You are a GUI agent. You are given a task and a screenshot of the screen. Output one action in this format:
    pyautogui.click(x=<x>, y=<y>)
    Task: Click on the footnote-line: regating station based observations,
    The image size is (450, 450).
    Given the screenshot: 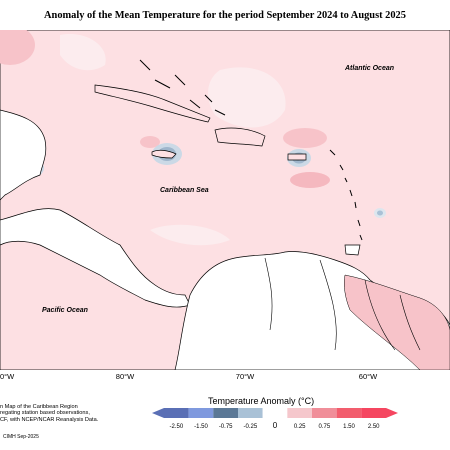 What is the action you would take?
    pyautogui.click(x=45, y=413)
    